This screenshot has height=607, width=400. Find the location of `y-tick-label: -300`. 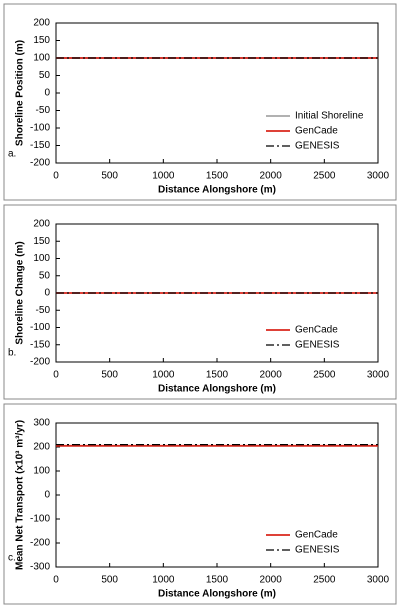

y-tick-label: -300 is located at coordinates (40, 567).